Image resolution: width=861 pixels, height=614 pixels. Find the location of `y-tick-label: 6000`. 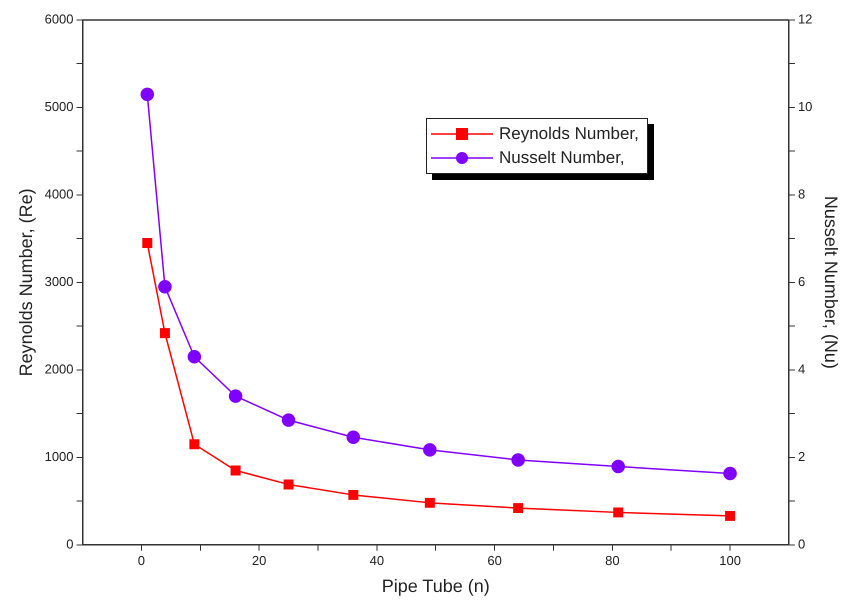

y-tick-label: 6000 is located at coordinates (59, 19).